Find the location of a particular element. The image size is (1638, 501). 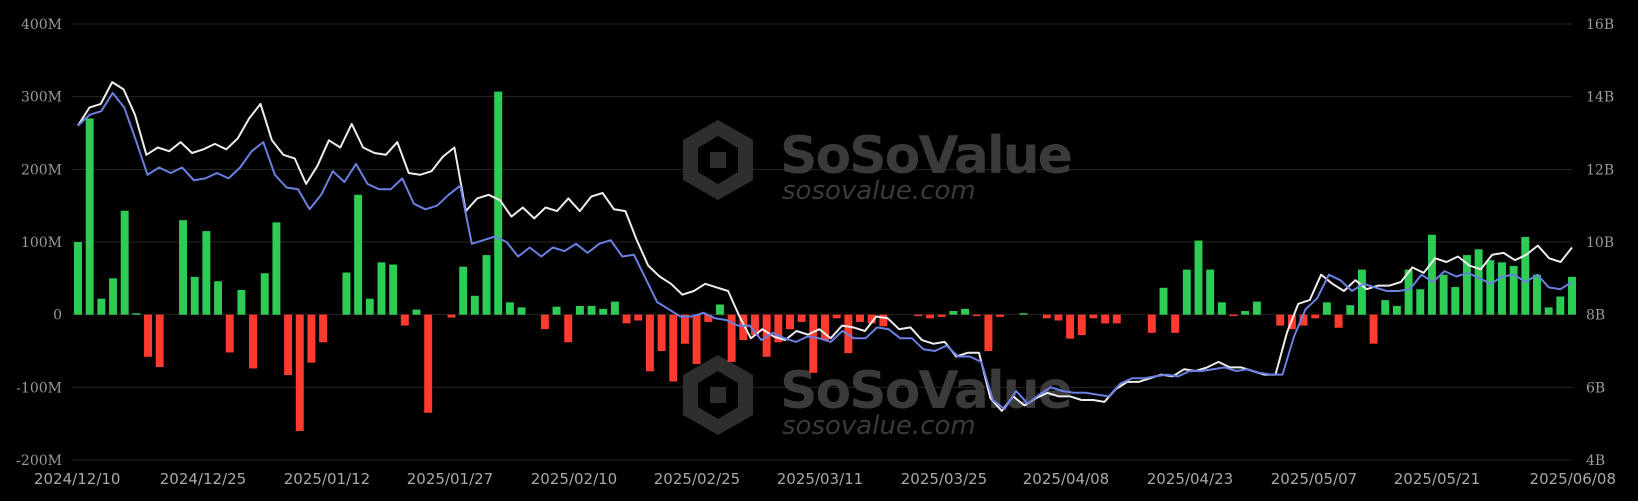

x-axis-tick-label: 2025/05/07 is located at coordinates (1314, 479).